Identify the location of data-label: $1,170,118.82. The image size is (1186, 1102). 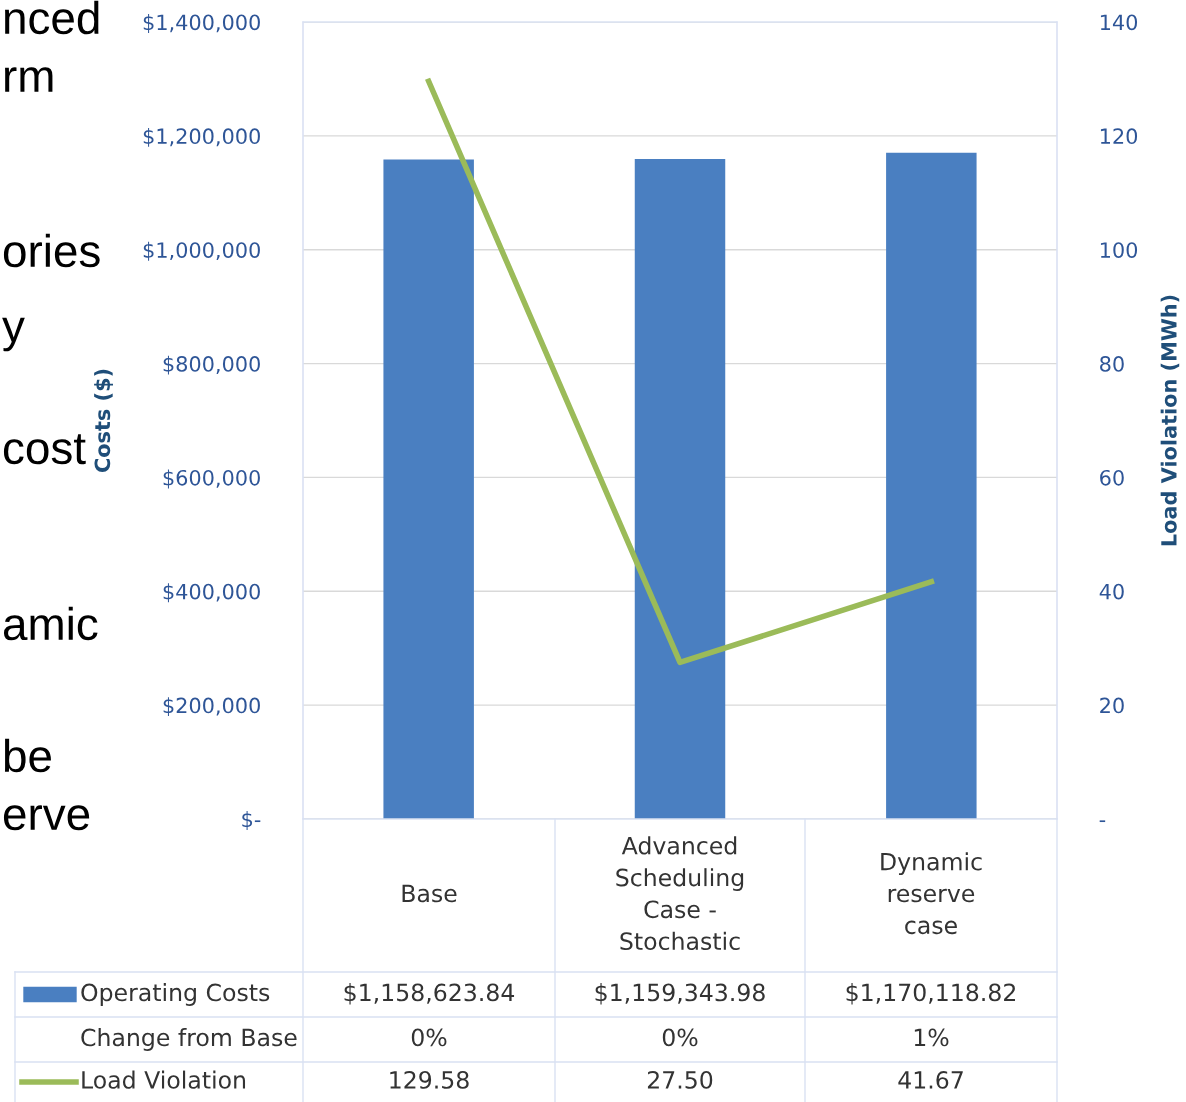
(930, 994).